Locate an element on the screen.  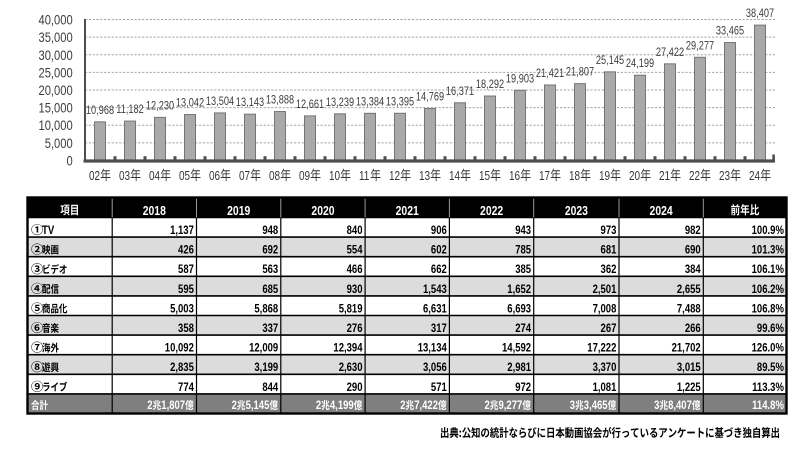
svg-text: 24,199 is located at coordinates (640, 64).